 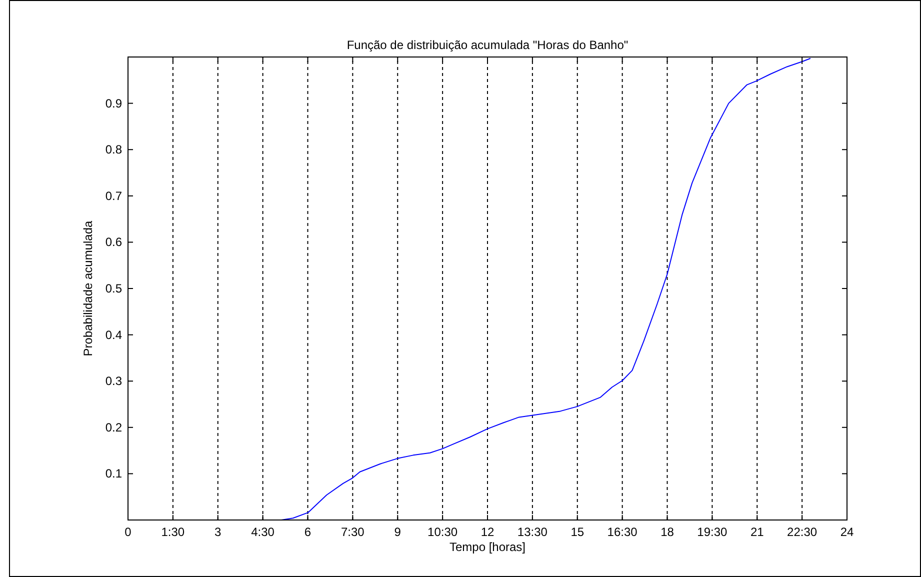 What do you see at coordinates (577, 532) in the screenshot?
I see `x-tick-label: 15` at bounding box center [577, 532].